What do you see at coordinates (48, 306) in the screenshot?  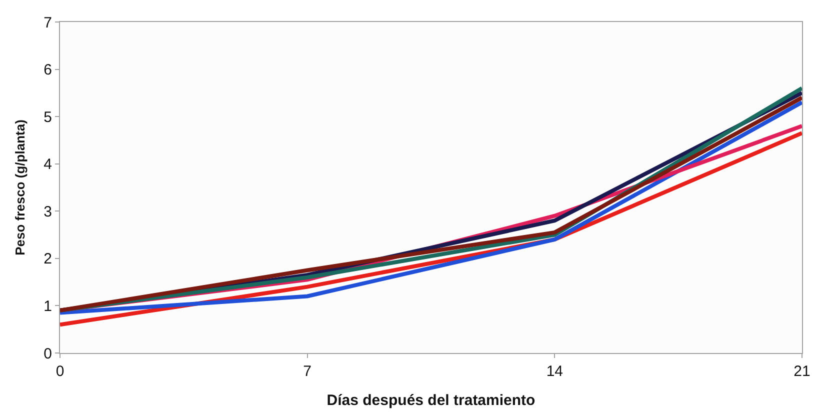 I see `y-tick-label: 1` at bounding box center [48, 306].